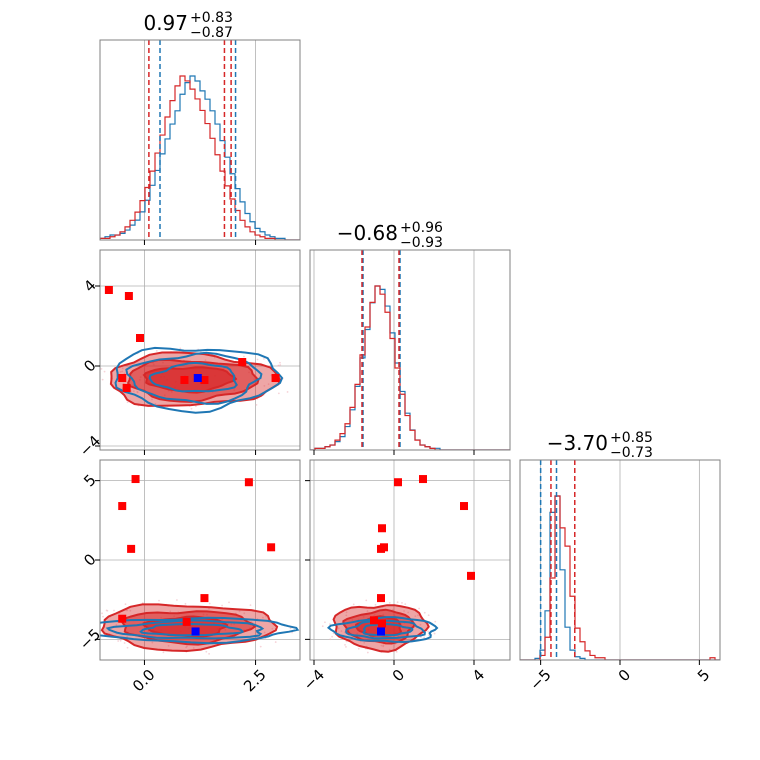 The height and width of the screenshot is (760, 760). I want to click on panel-title-plus: +0.96, so click(421, 228).